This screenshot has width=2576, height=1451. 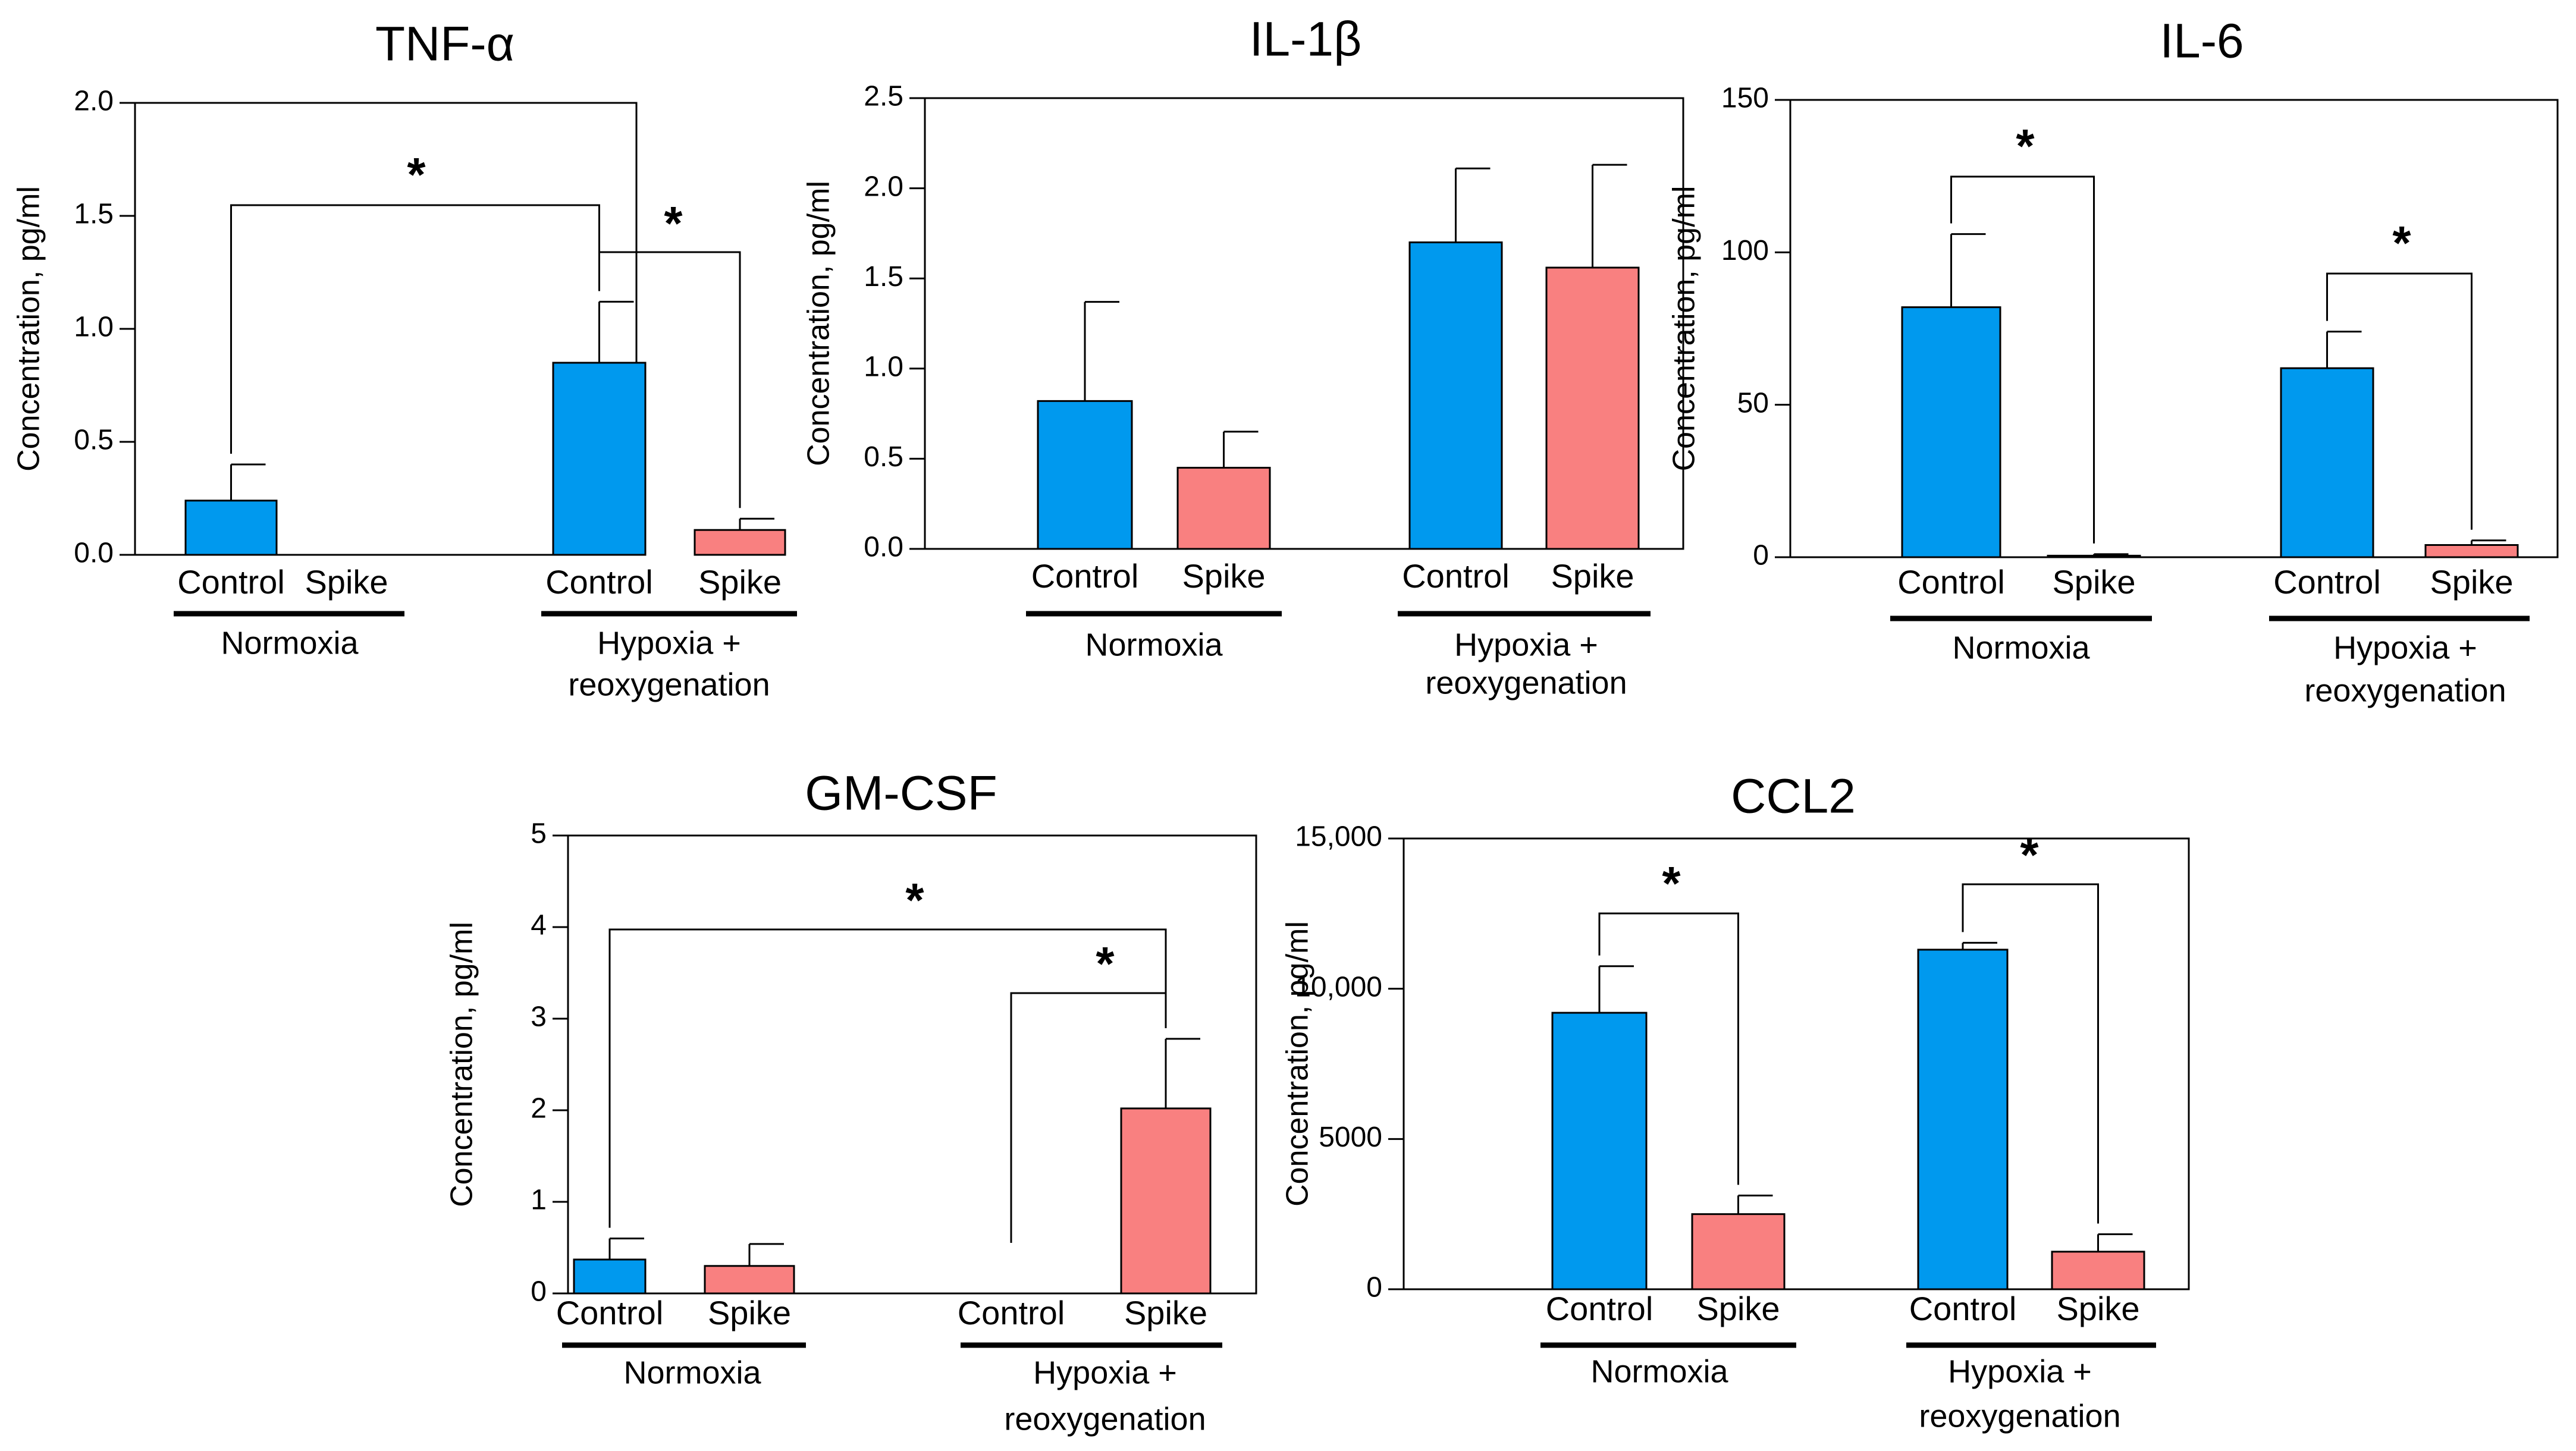 What do you see at coordinates (1350, 1137) in the screenshot?
I see `y-tick-label: 5000` at bounding box center [1350, 1137].